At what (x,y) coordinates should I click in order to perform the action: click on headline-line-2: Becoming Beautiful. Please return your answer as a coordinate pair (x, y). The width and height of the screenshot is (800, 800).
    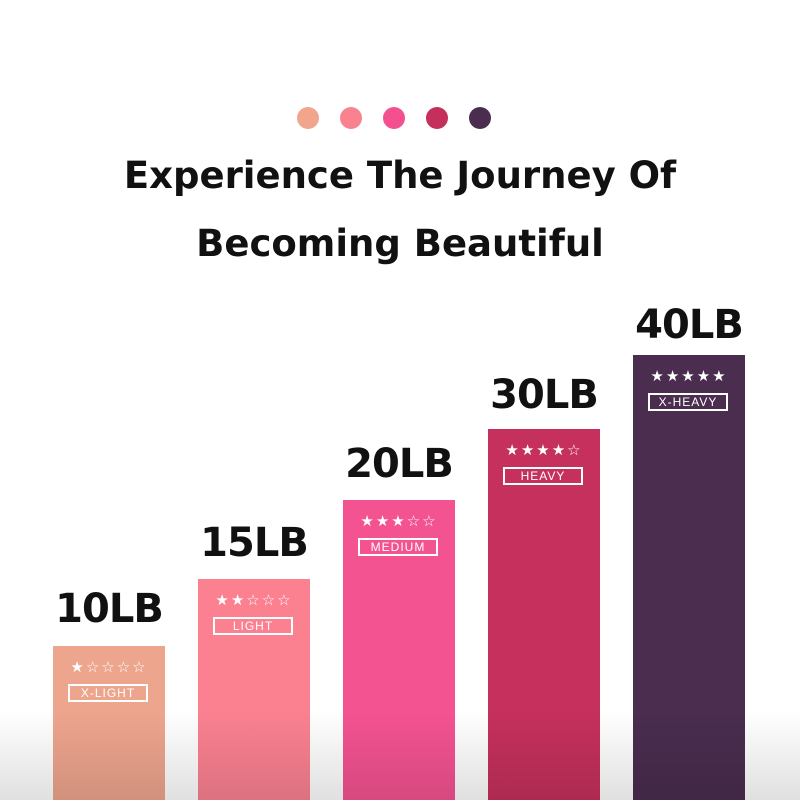
    Looking at the image, I should click on (400, 243).